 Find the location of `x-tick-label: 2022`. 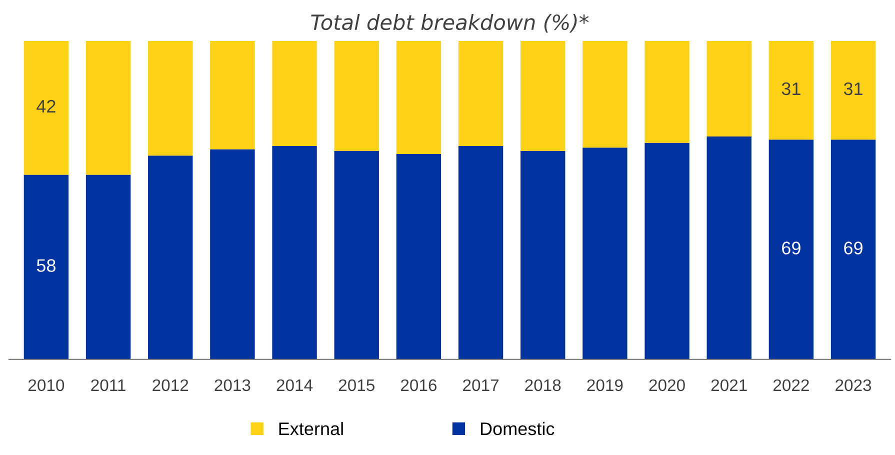

x-tick-label: 2022 is located at coordinates (791, 385).